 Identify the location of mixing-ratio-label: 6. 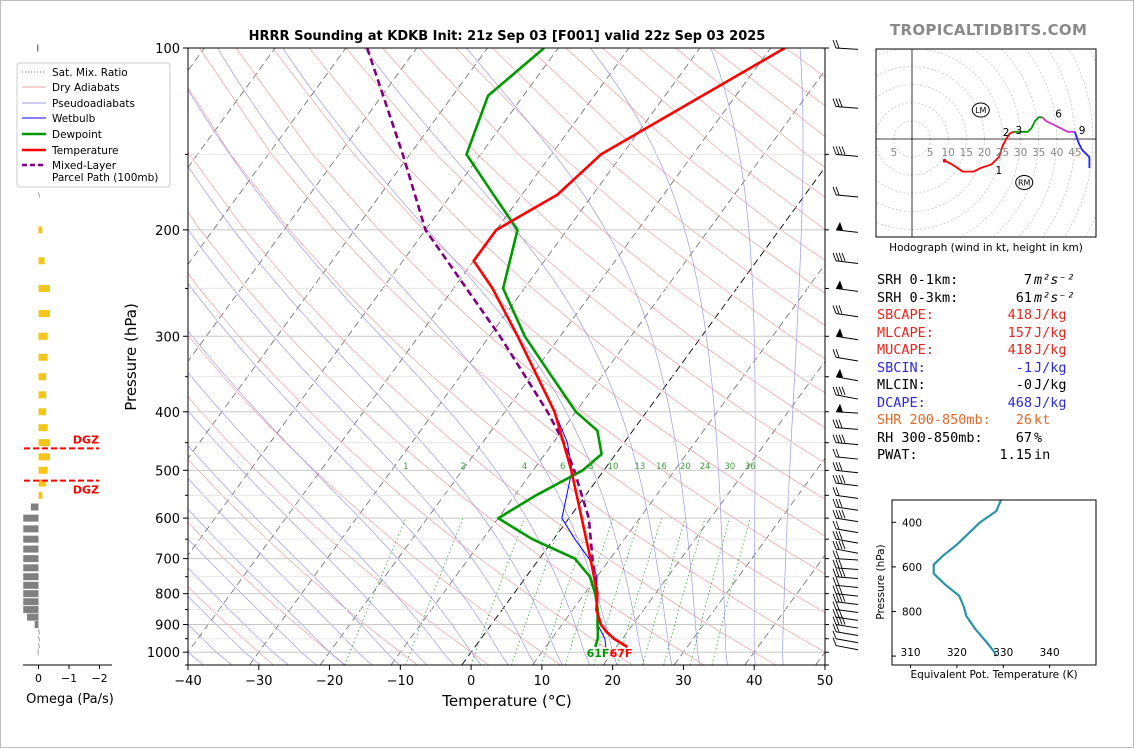
(562, 467).